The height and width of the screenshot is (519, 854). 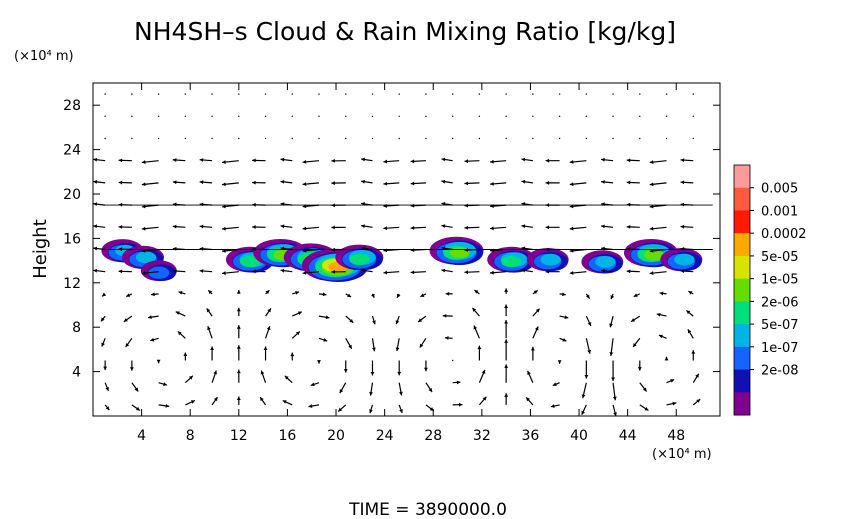 What do you see at coordinates (239, 436) in the screenshot?
I see `x-tick-label: 12` at bounding box center [239, 436].